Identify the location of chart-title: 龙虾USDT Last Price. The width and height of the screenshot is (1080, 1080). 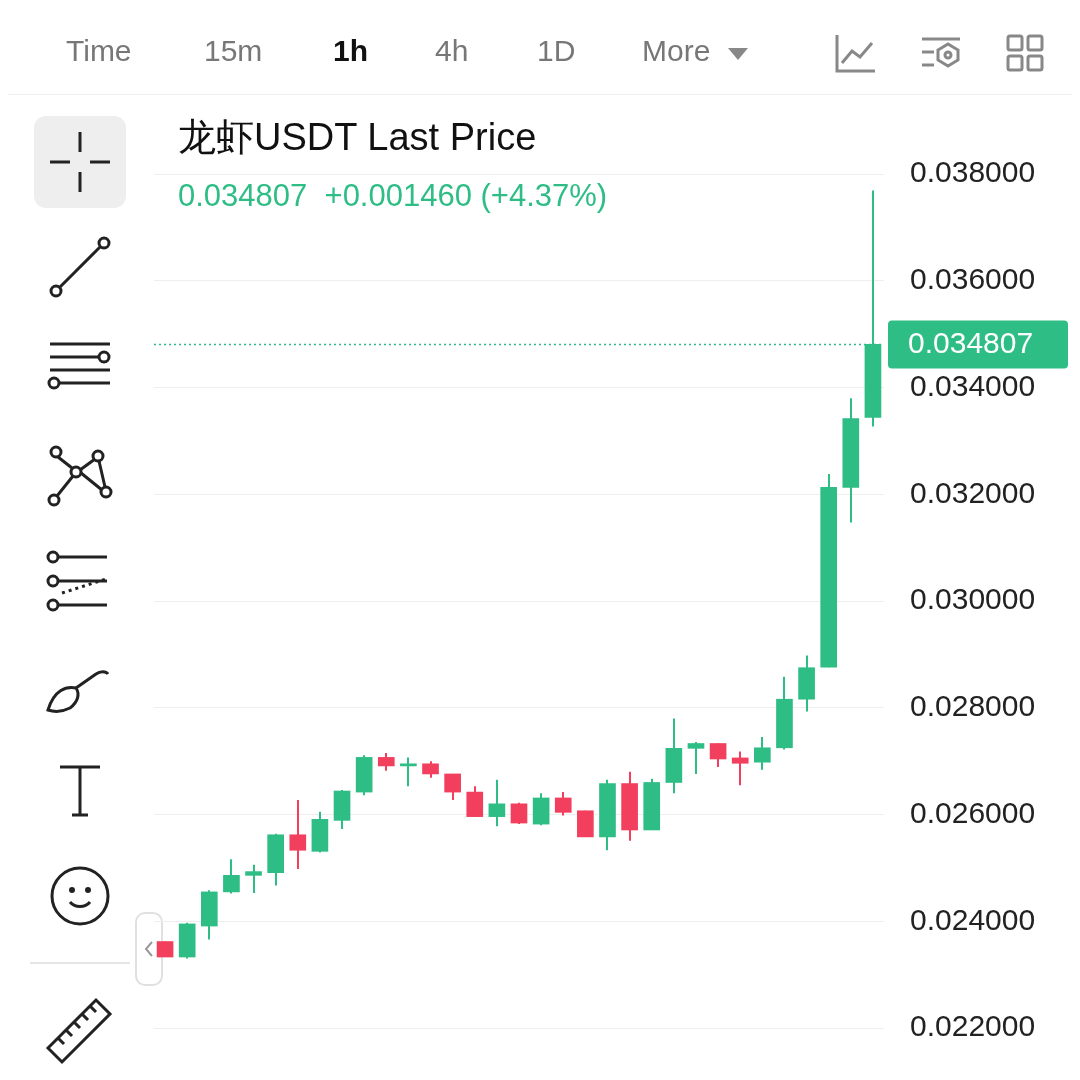
(357, 137).